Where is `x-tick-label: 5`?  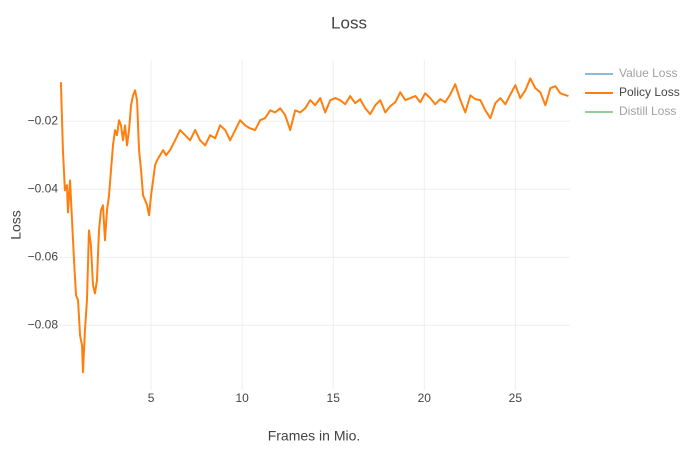 x-tick-label: 5 is located at coordinates (151, 398).